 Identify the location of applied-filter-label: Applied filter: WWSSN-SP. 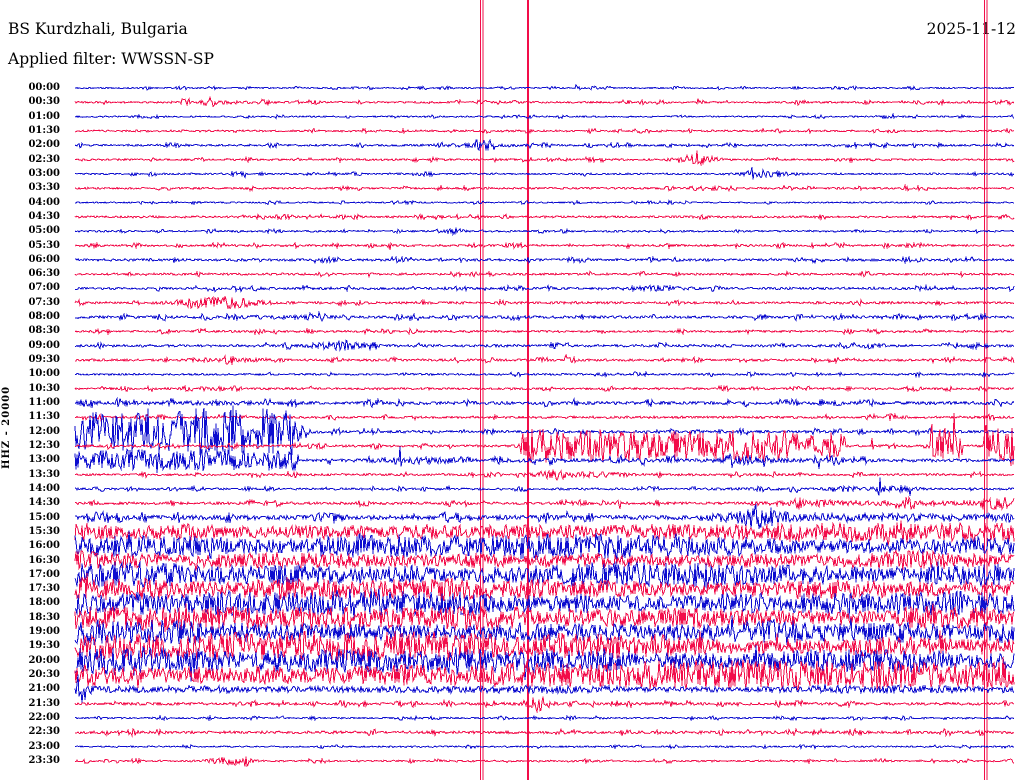
(111, 59).